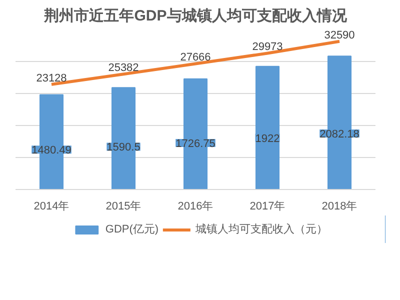 This screenshot has width=400, height=300. What do you see at coordinates (340, 206) in the screenshot?
I see `x-tick-label: 2018年` at bounding box center [340, 206].